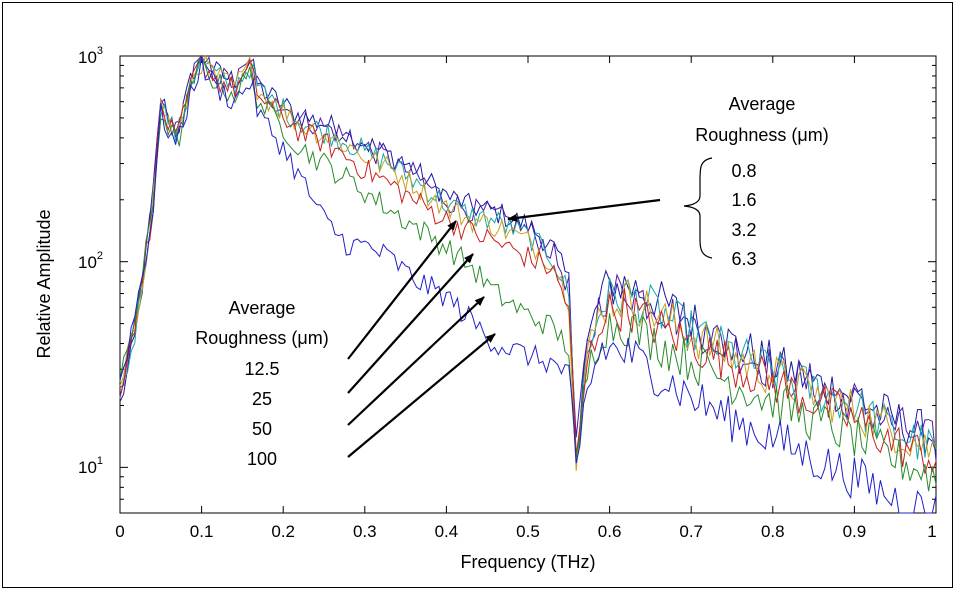  Describe the element at coordinates (365, 531) in the screenshot. I see `x-tick-label: 0.3` at that location.